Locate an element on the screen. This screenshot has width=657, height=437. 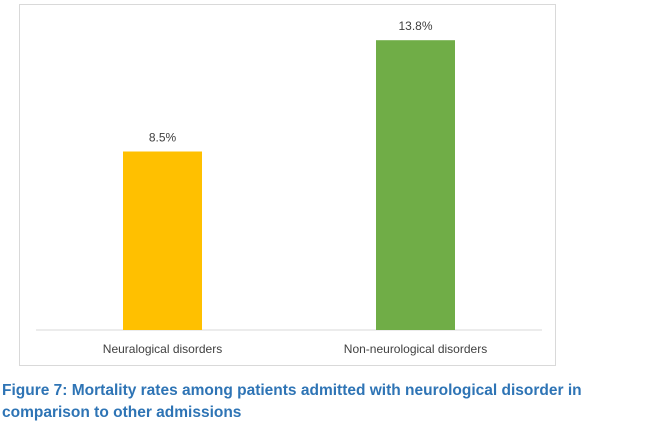
data-label-2: 13.8% is located at coordinates (415, 26).